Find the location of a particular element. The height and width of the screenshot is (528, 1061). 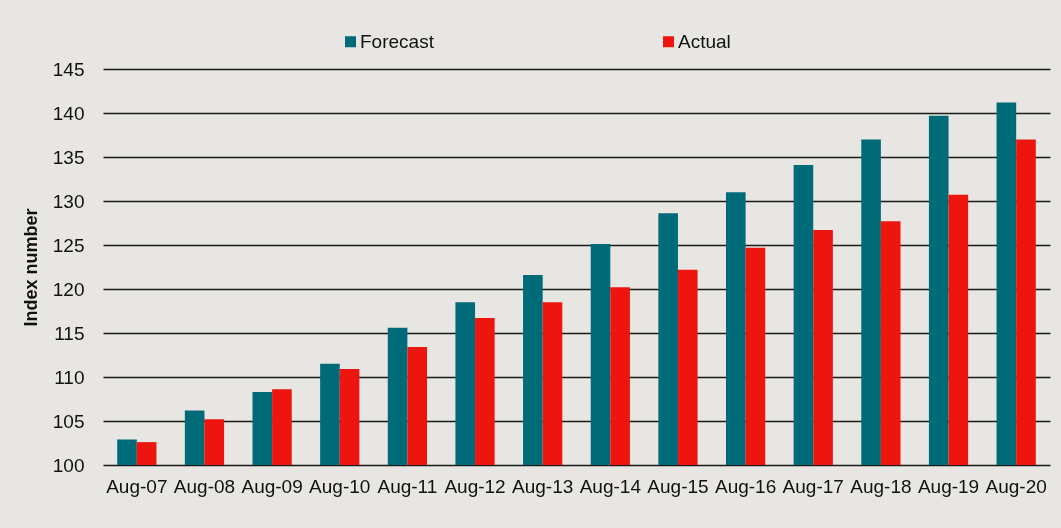

x-tick-label: Aug-17 is located at coordinates (813, 486).